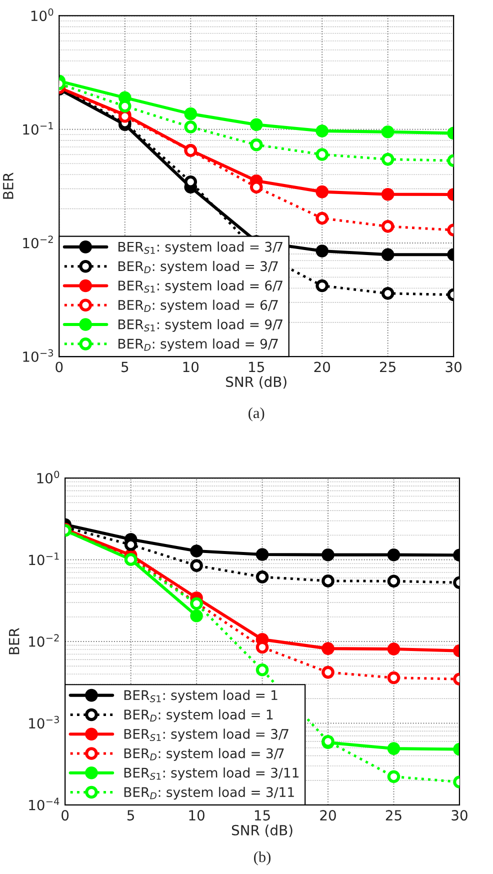  Describe the element at coordinates (198, 715) in the screenshot. I see `legend-label: BER$_{D}$: system load = 1` at that location.